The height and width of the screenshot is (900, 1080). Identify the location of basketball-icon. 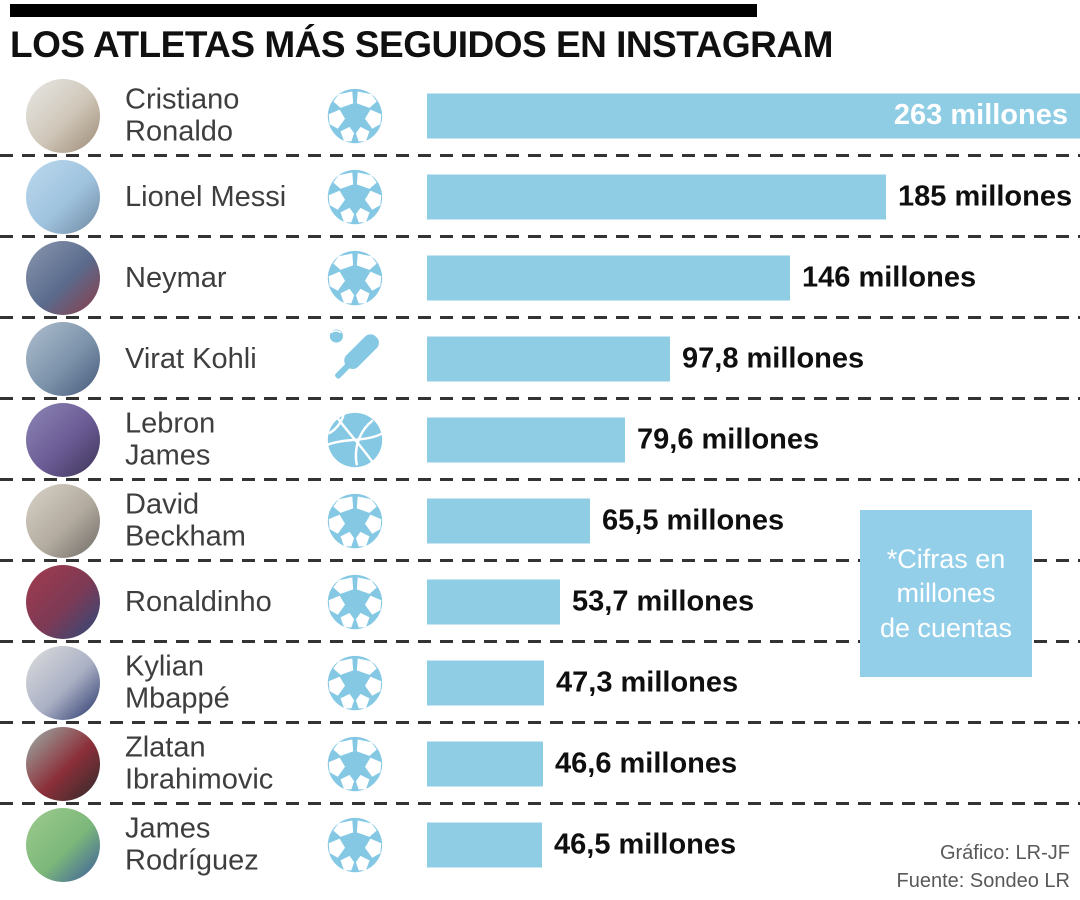
(354, 440).